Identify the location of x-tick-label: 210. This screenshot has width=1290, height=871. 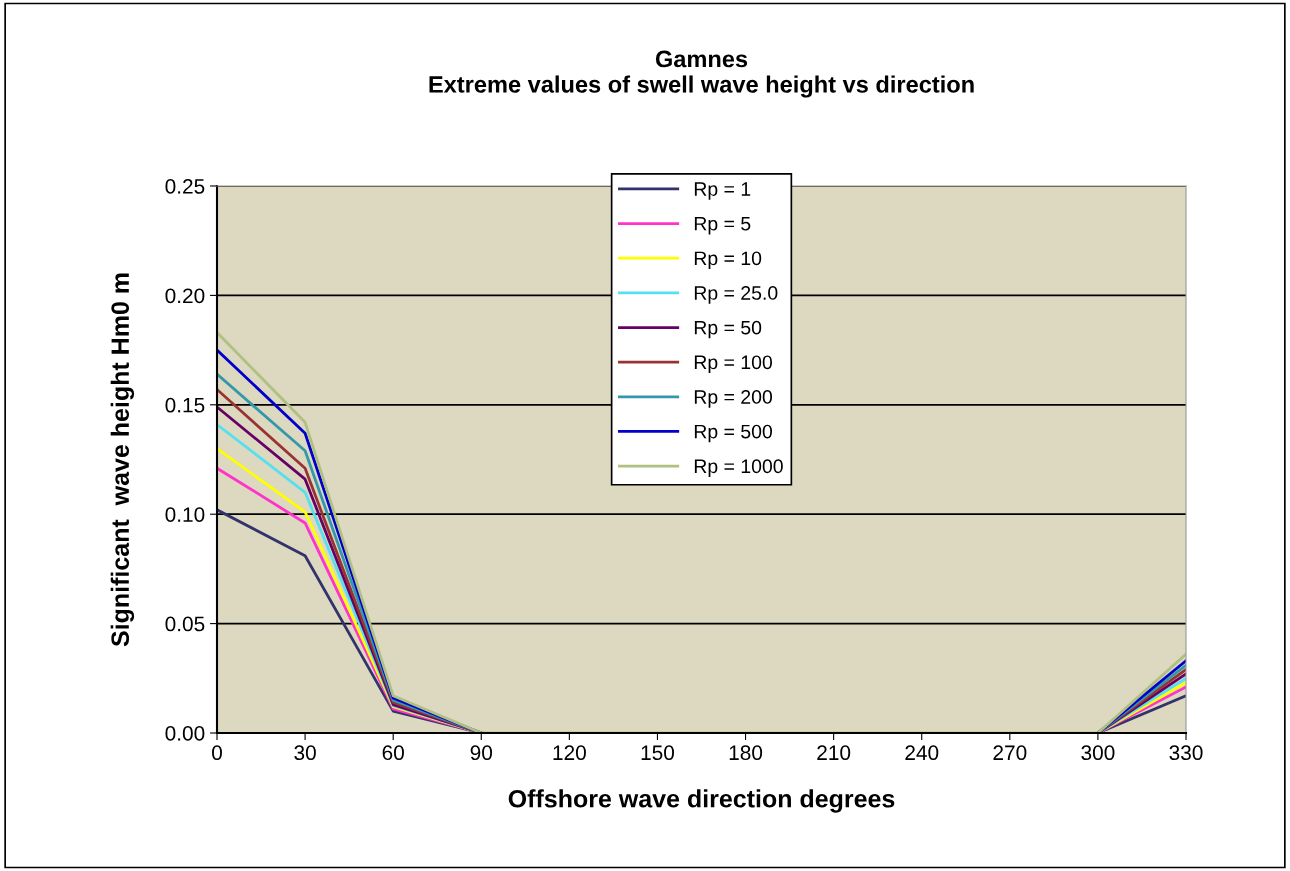
(834, 753).